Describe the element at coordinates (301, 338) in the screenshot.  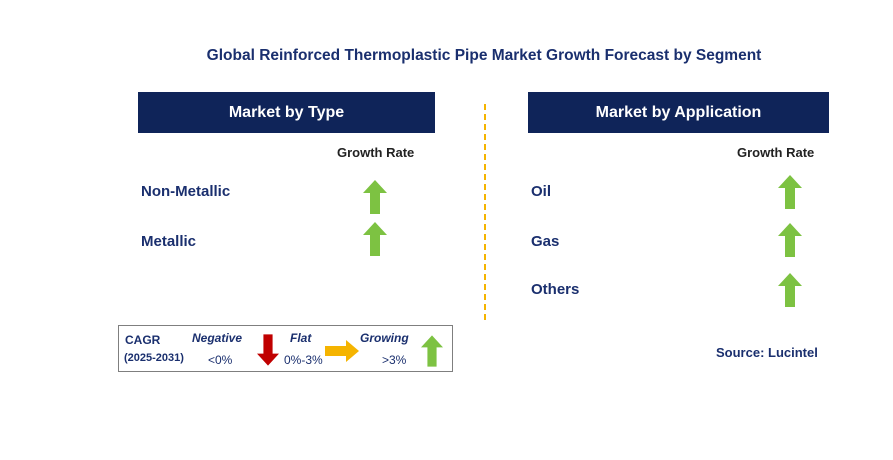
I see `legend-flat-label: Flat` at that location.